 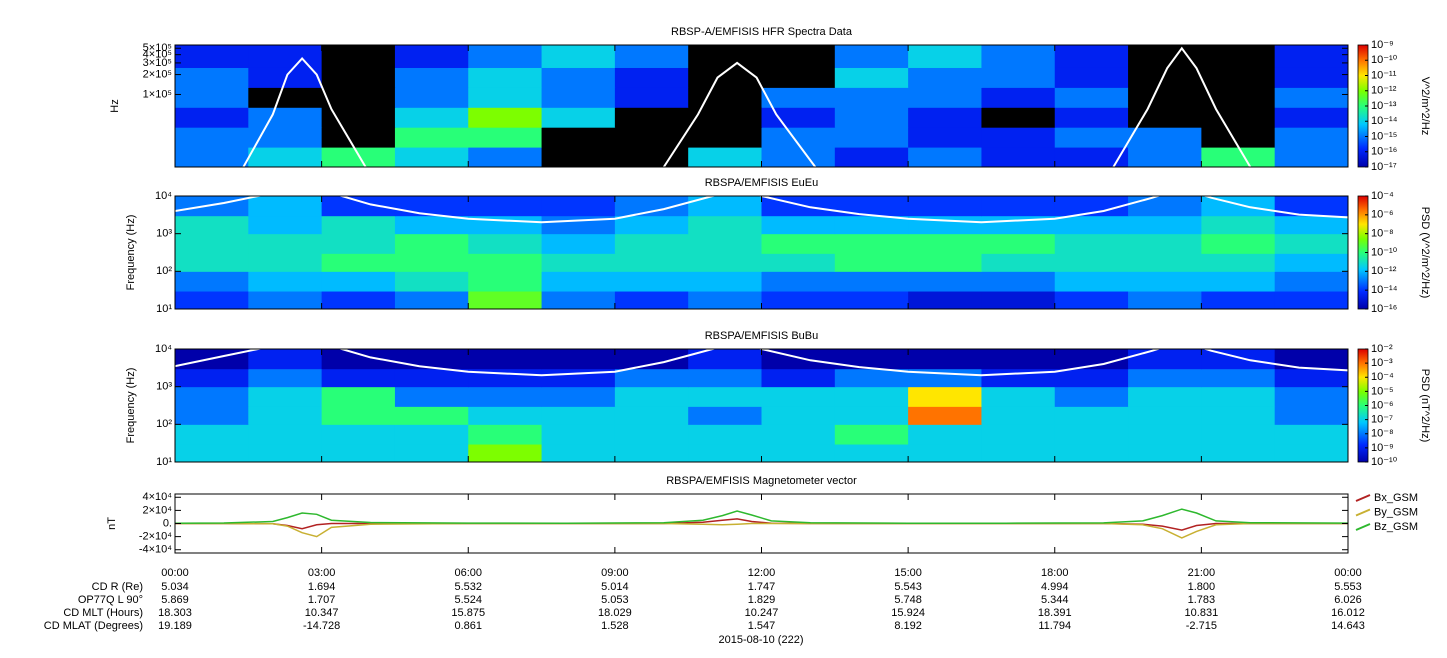 What do you see at coordinates (103, 613) in the screenshot?
I see `ephemeris-label: CD MLT (Hours)` at bounding box center [103, 613].